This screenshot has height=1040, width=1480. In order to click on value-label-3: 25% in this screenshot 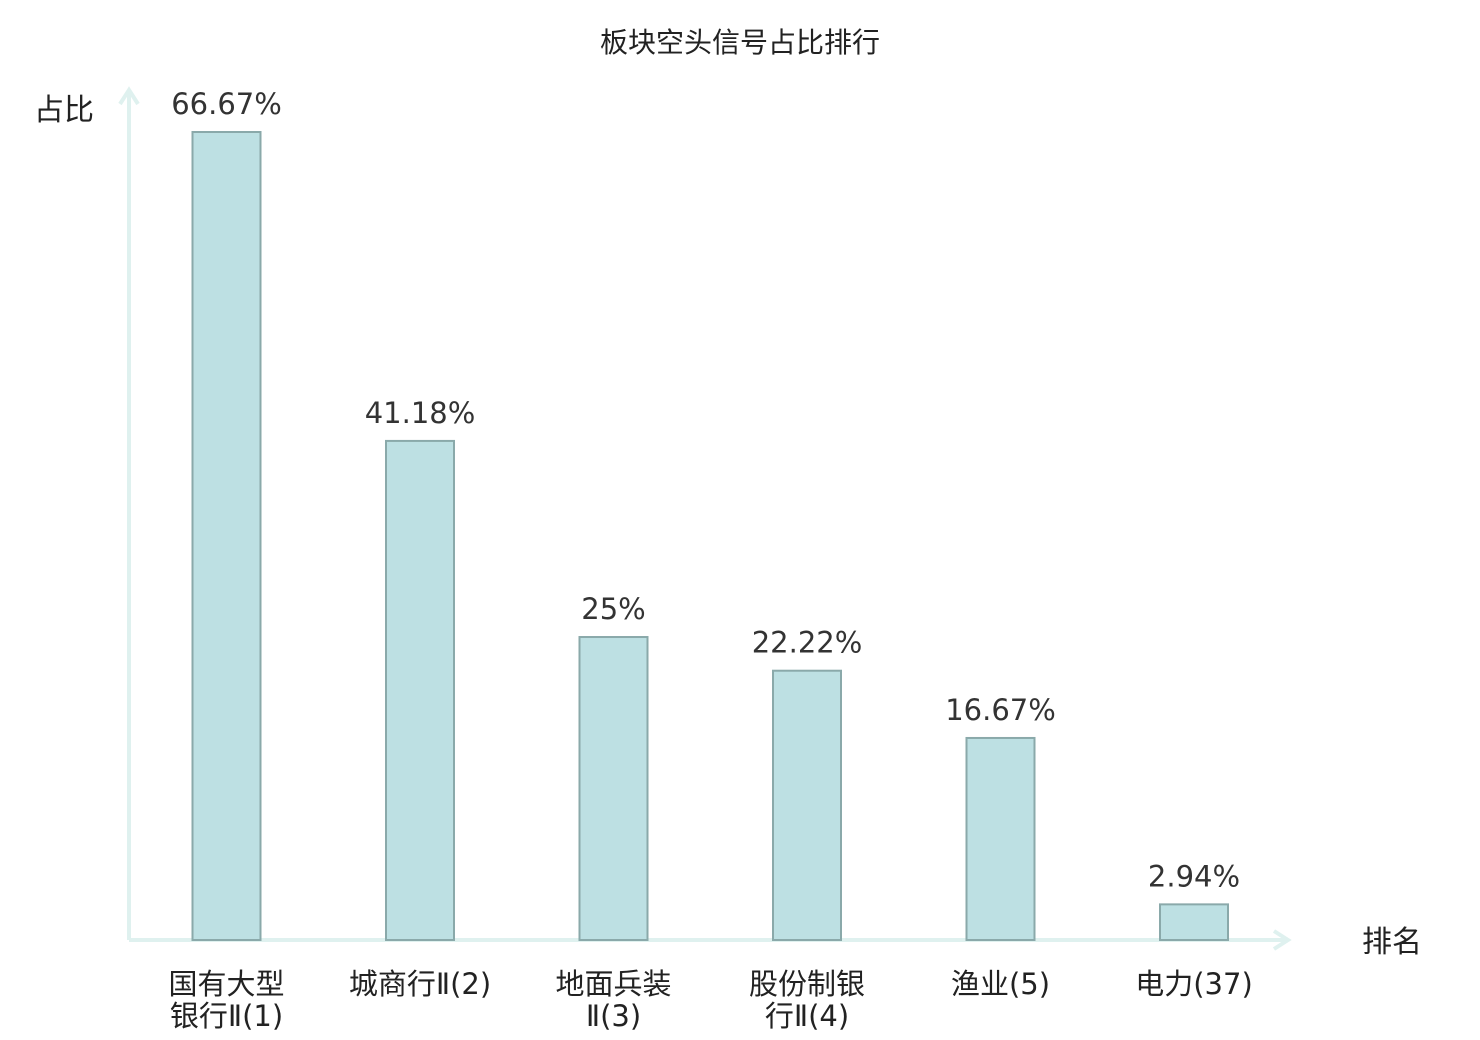, I will do `click(613, 609)`.